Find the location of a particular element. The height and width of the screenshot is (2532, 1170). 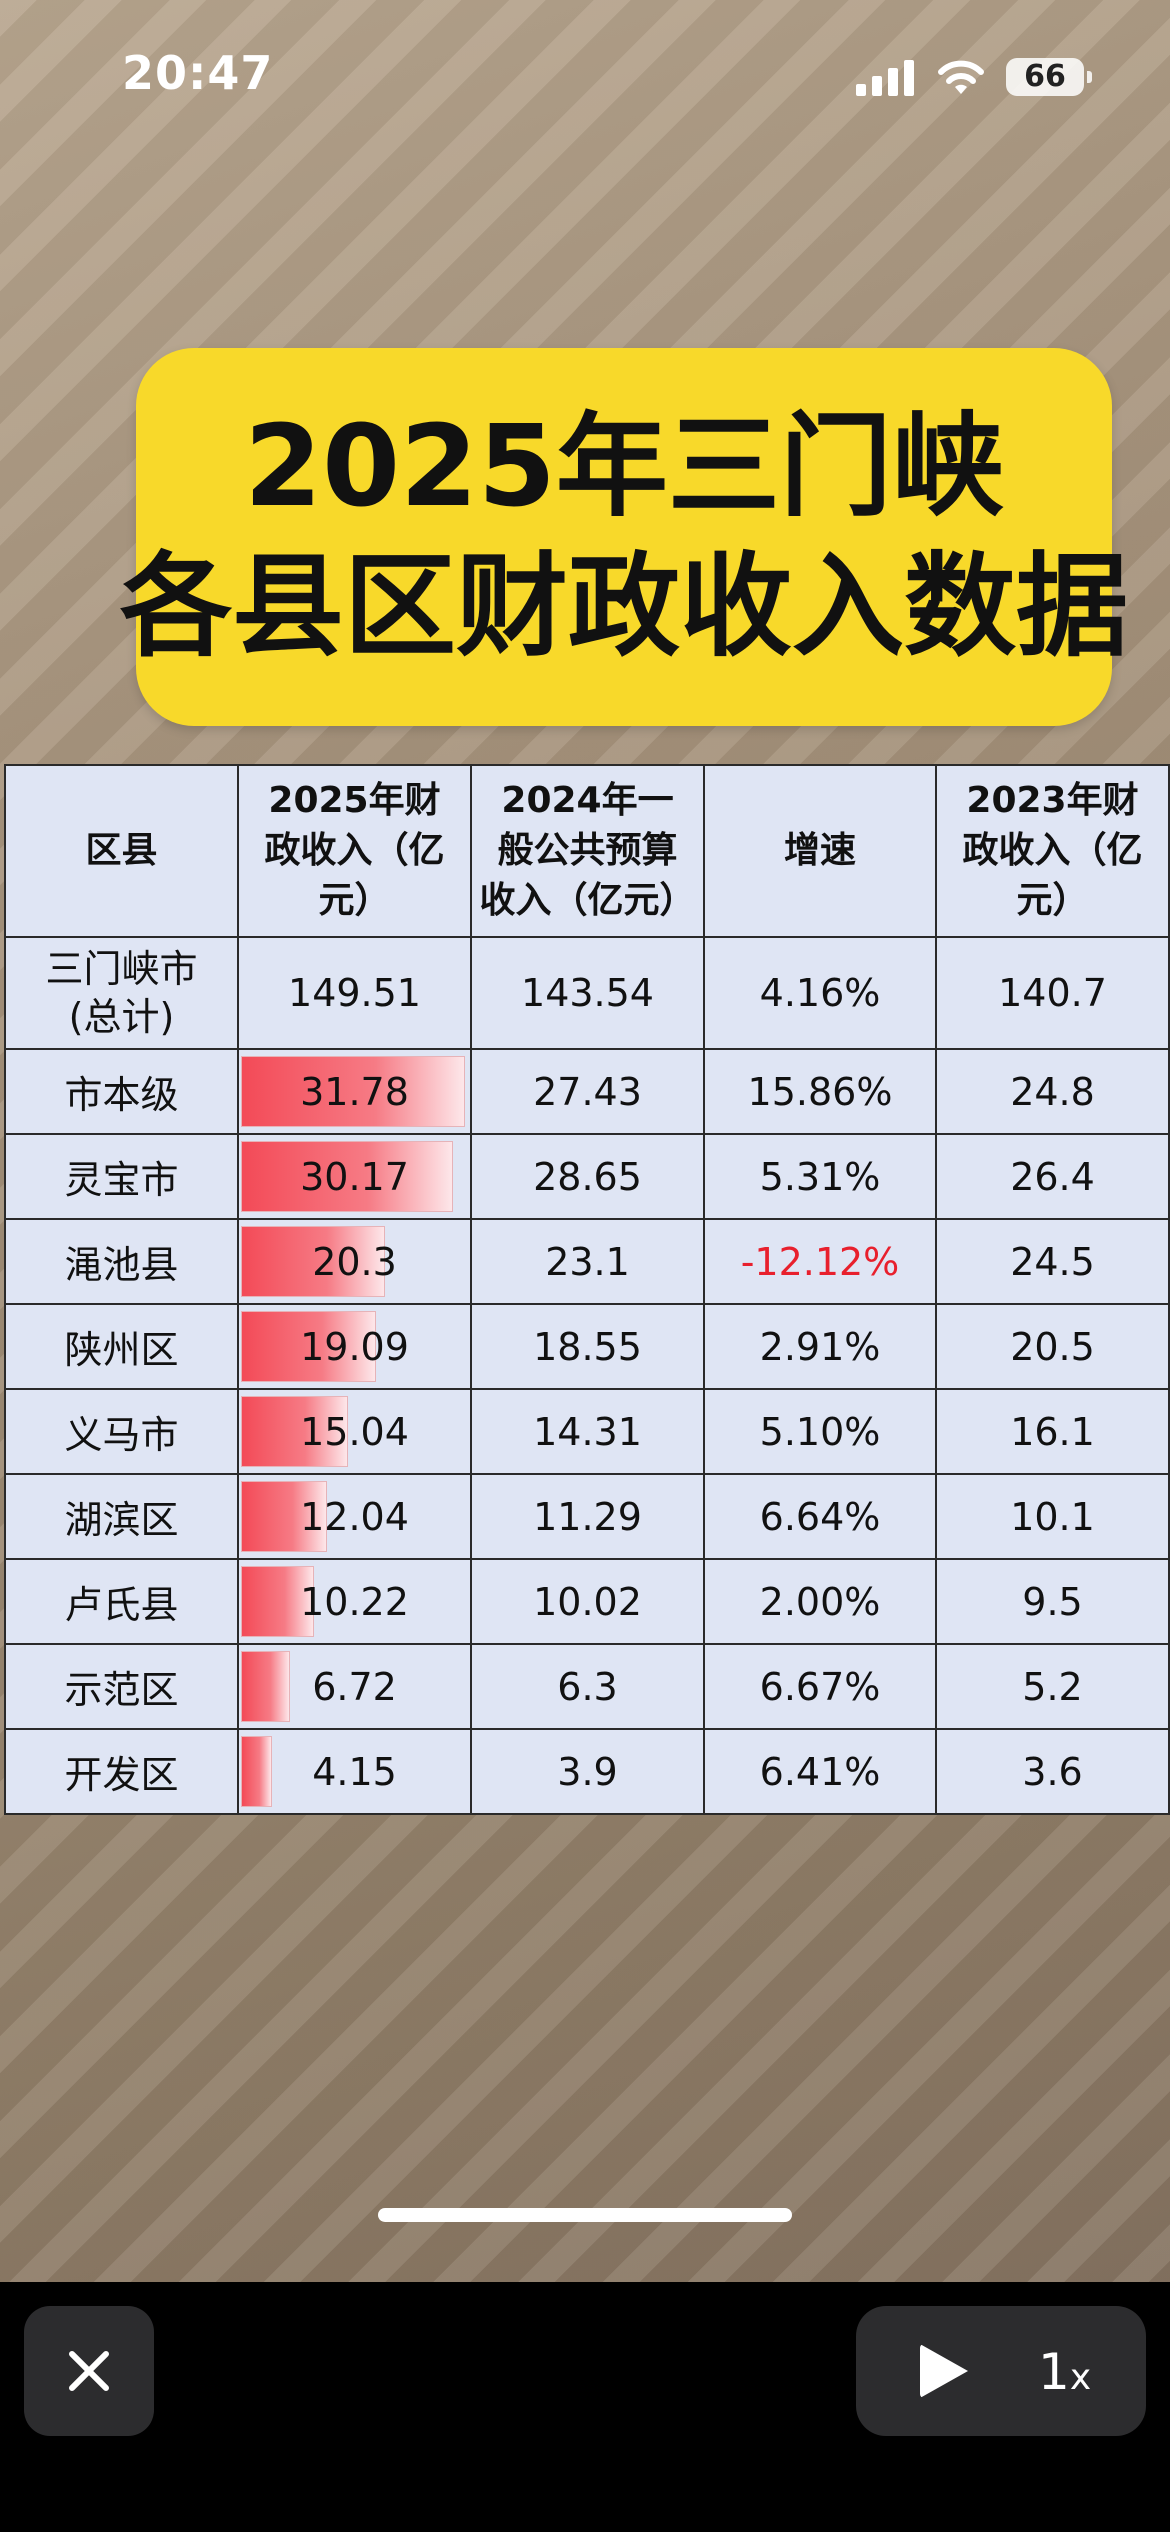

rev-2025-cell: 20.3 is located at coordinates (354, 1261).